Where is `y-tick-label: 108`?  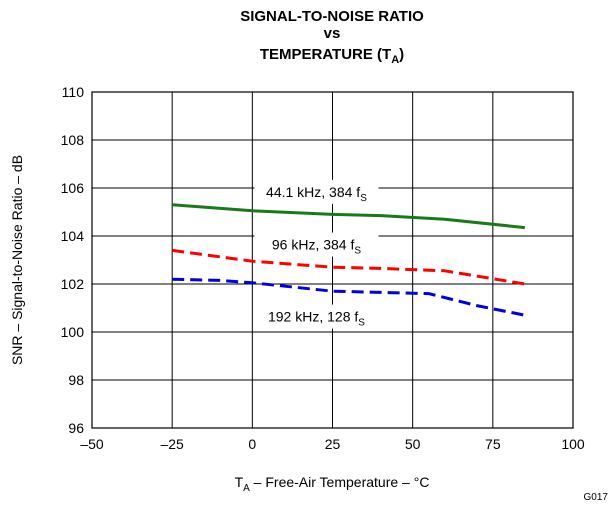
y-tick-label: 108 is located at coordinates (73, 140).